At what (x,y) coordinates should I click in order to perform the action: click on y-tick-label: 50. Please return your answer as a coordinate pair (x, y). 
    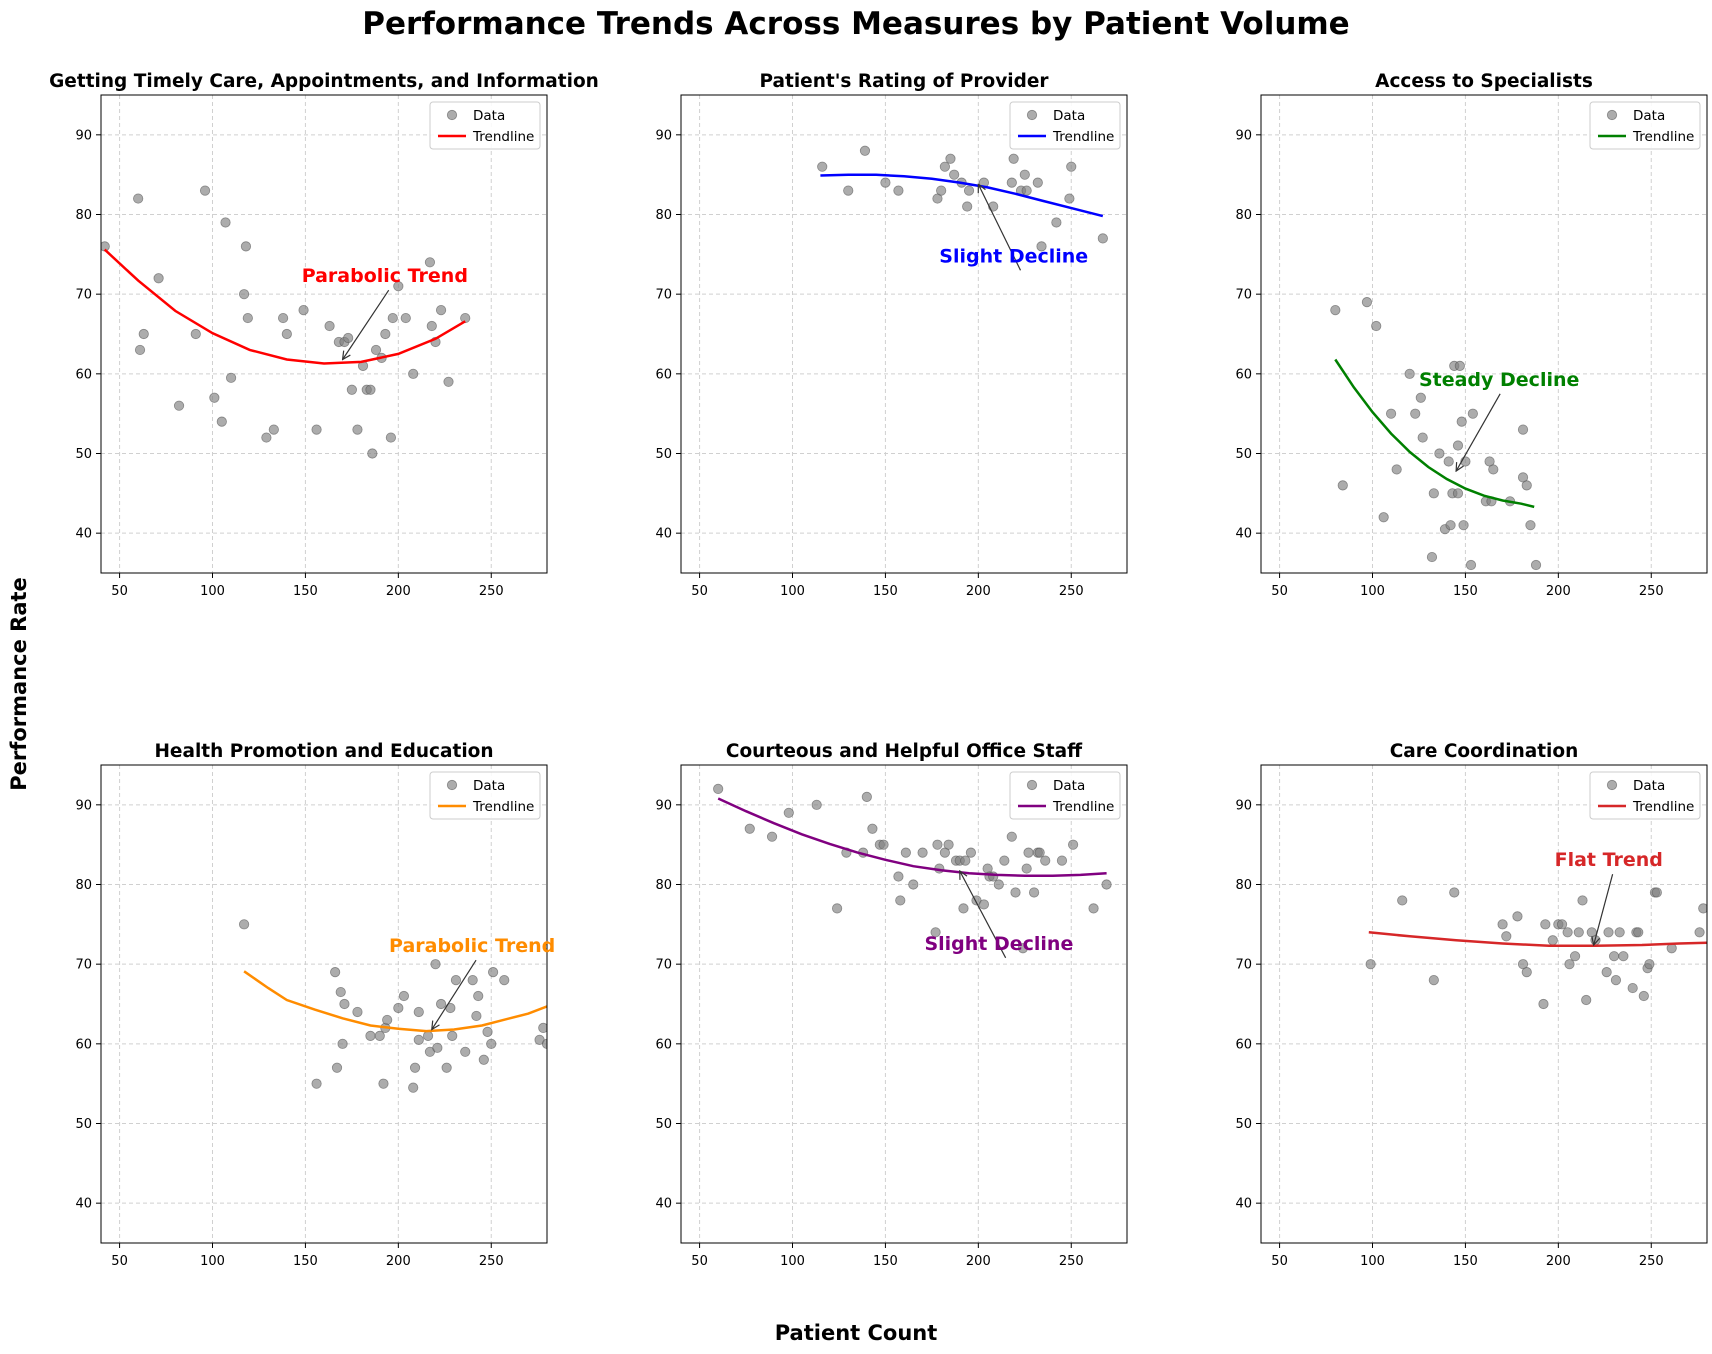
    Looking at the image, I should click on (663, 1124).